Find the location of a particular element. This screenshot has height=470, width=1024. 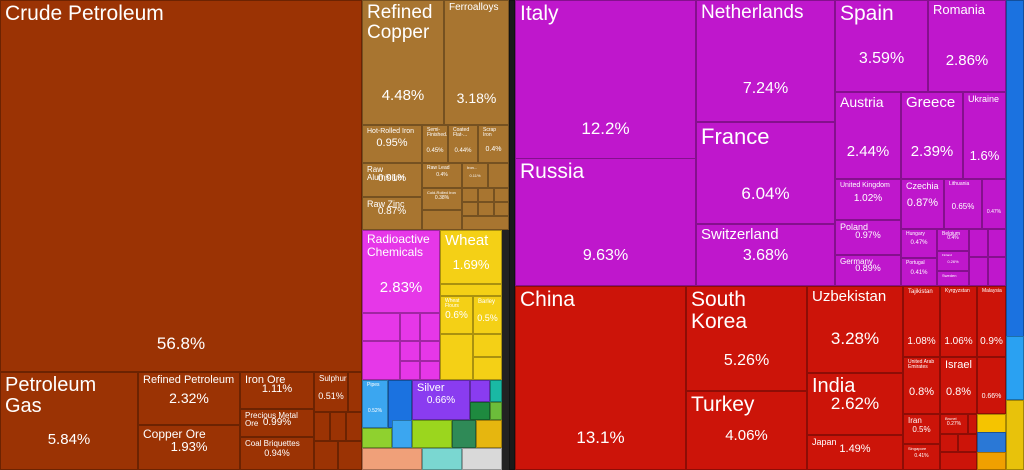

tile-value: 0.6% is located at coordinates (456, 315).